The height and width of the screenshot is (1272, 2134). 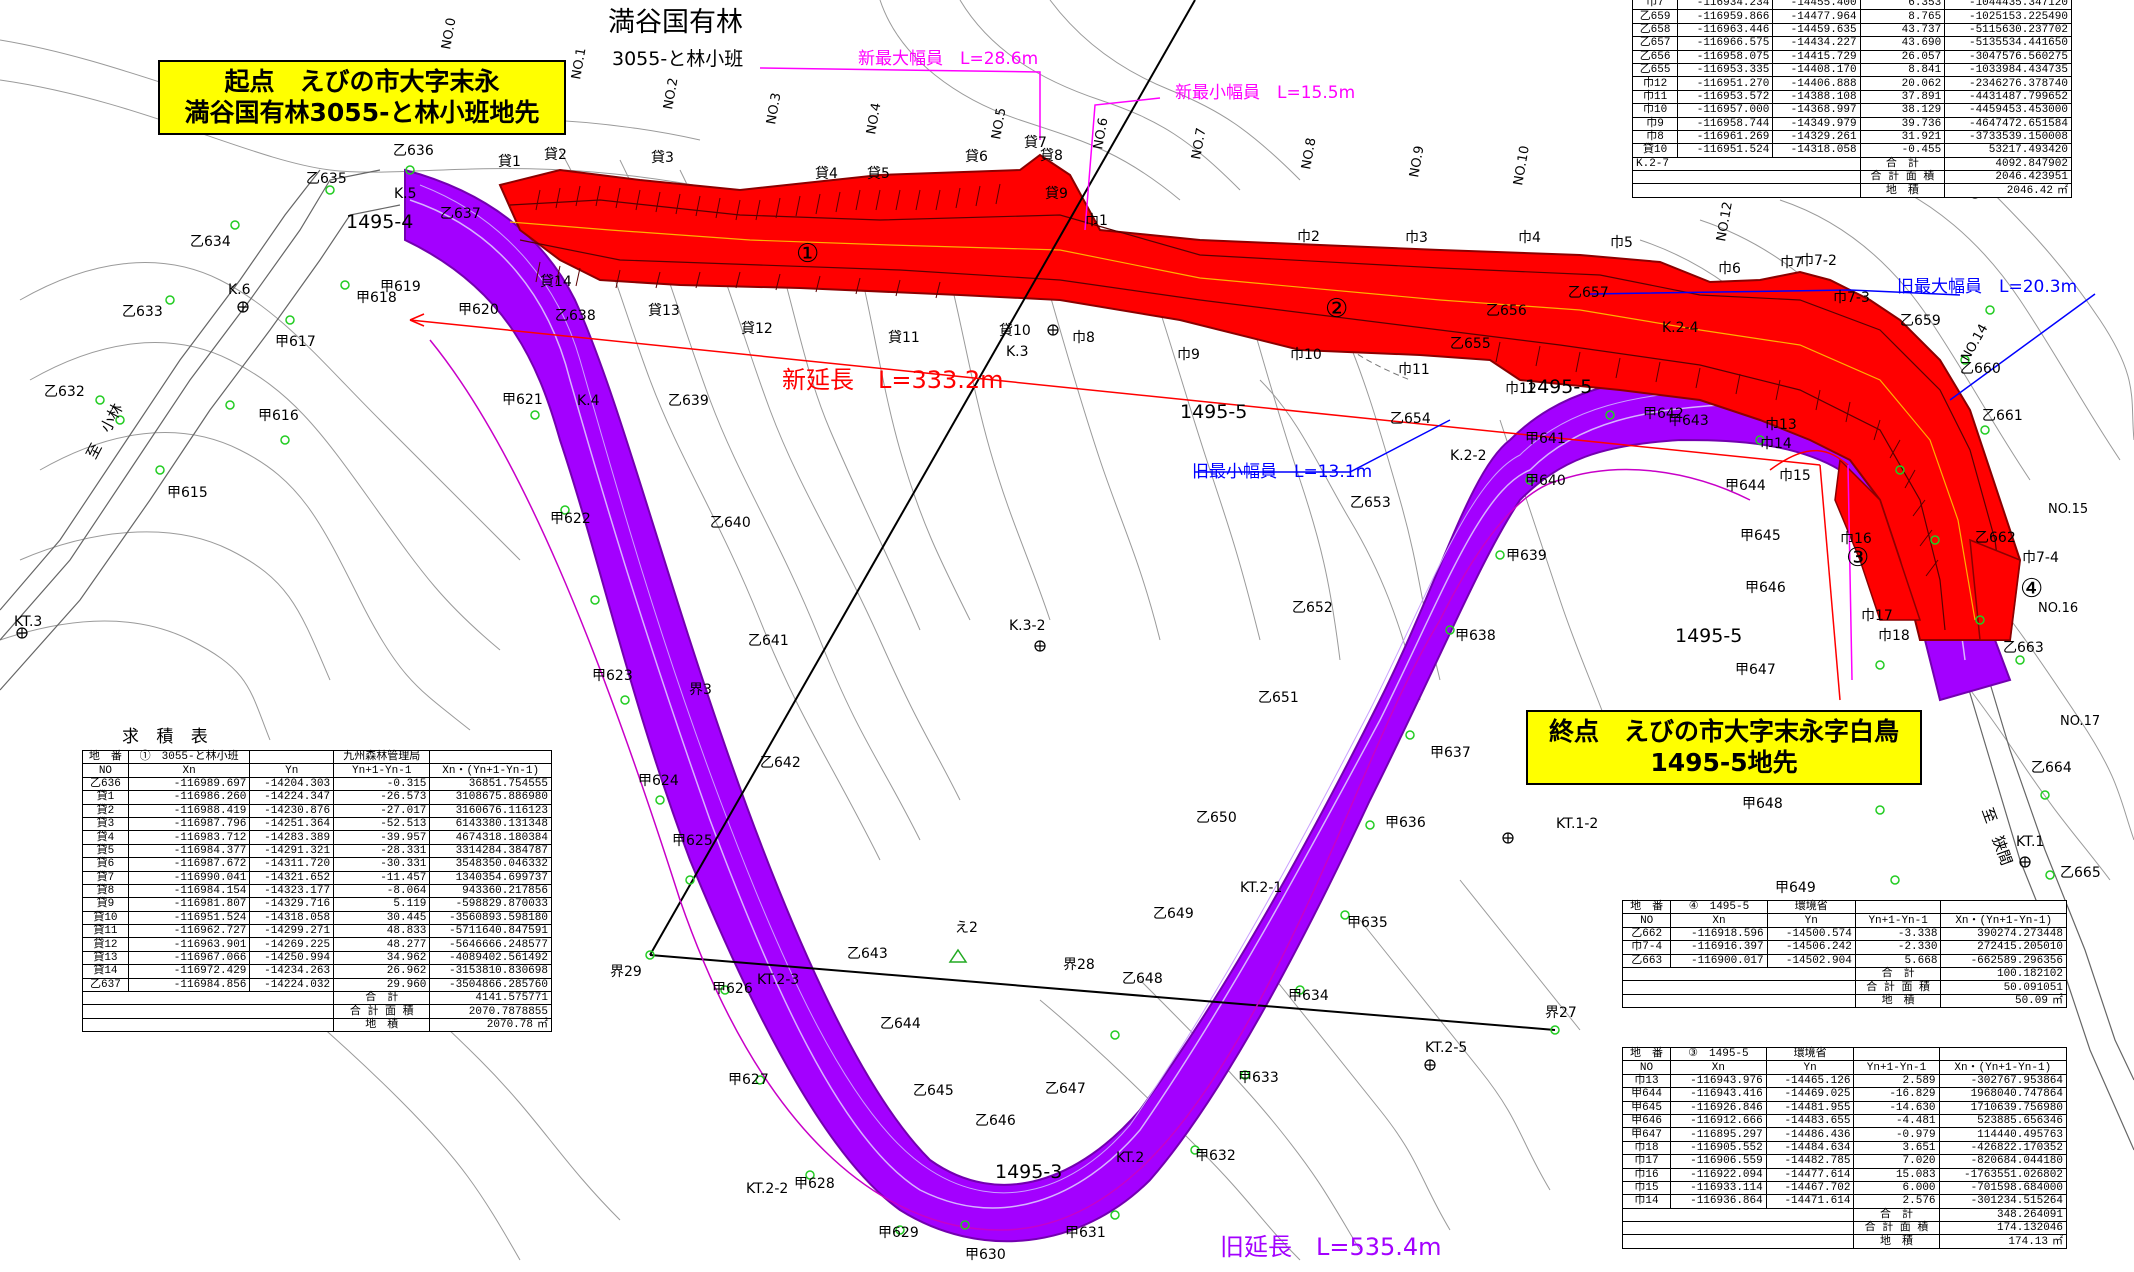 What do you see at coordinates (189, 958) in the screenshot?
I see `table-cell: -116967.066` at bounding box center [189, 958].